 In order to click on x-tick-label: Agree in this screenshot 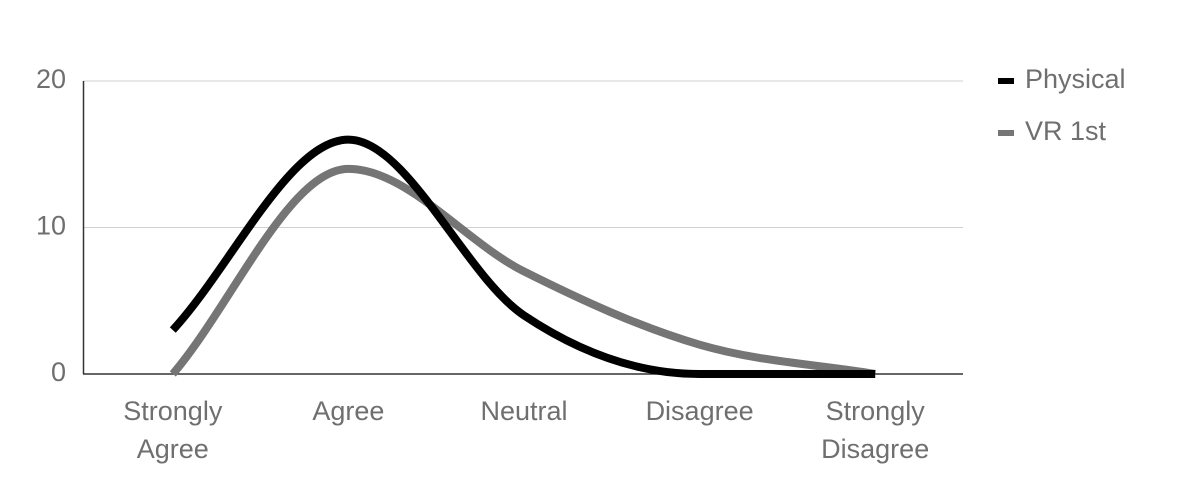, I will do `click(348, 411)`.